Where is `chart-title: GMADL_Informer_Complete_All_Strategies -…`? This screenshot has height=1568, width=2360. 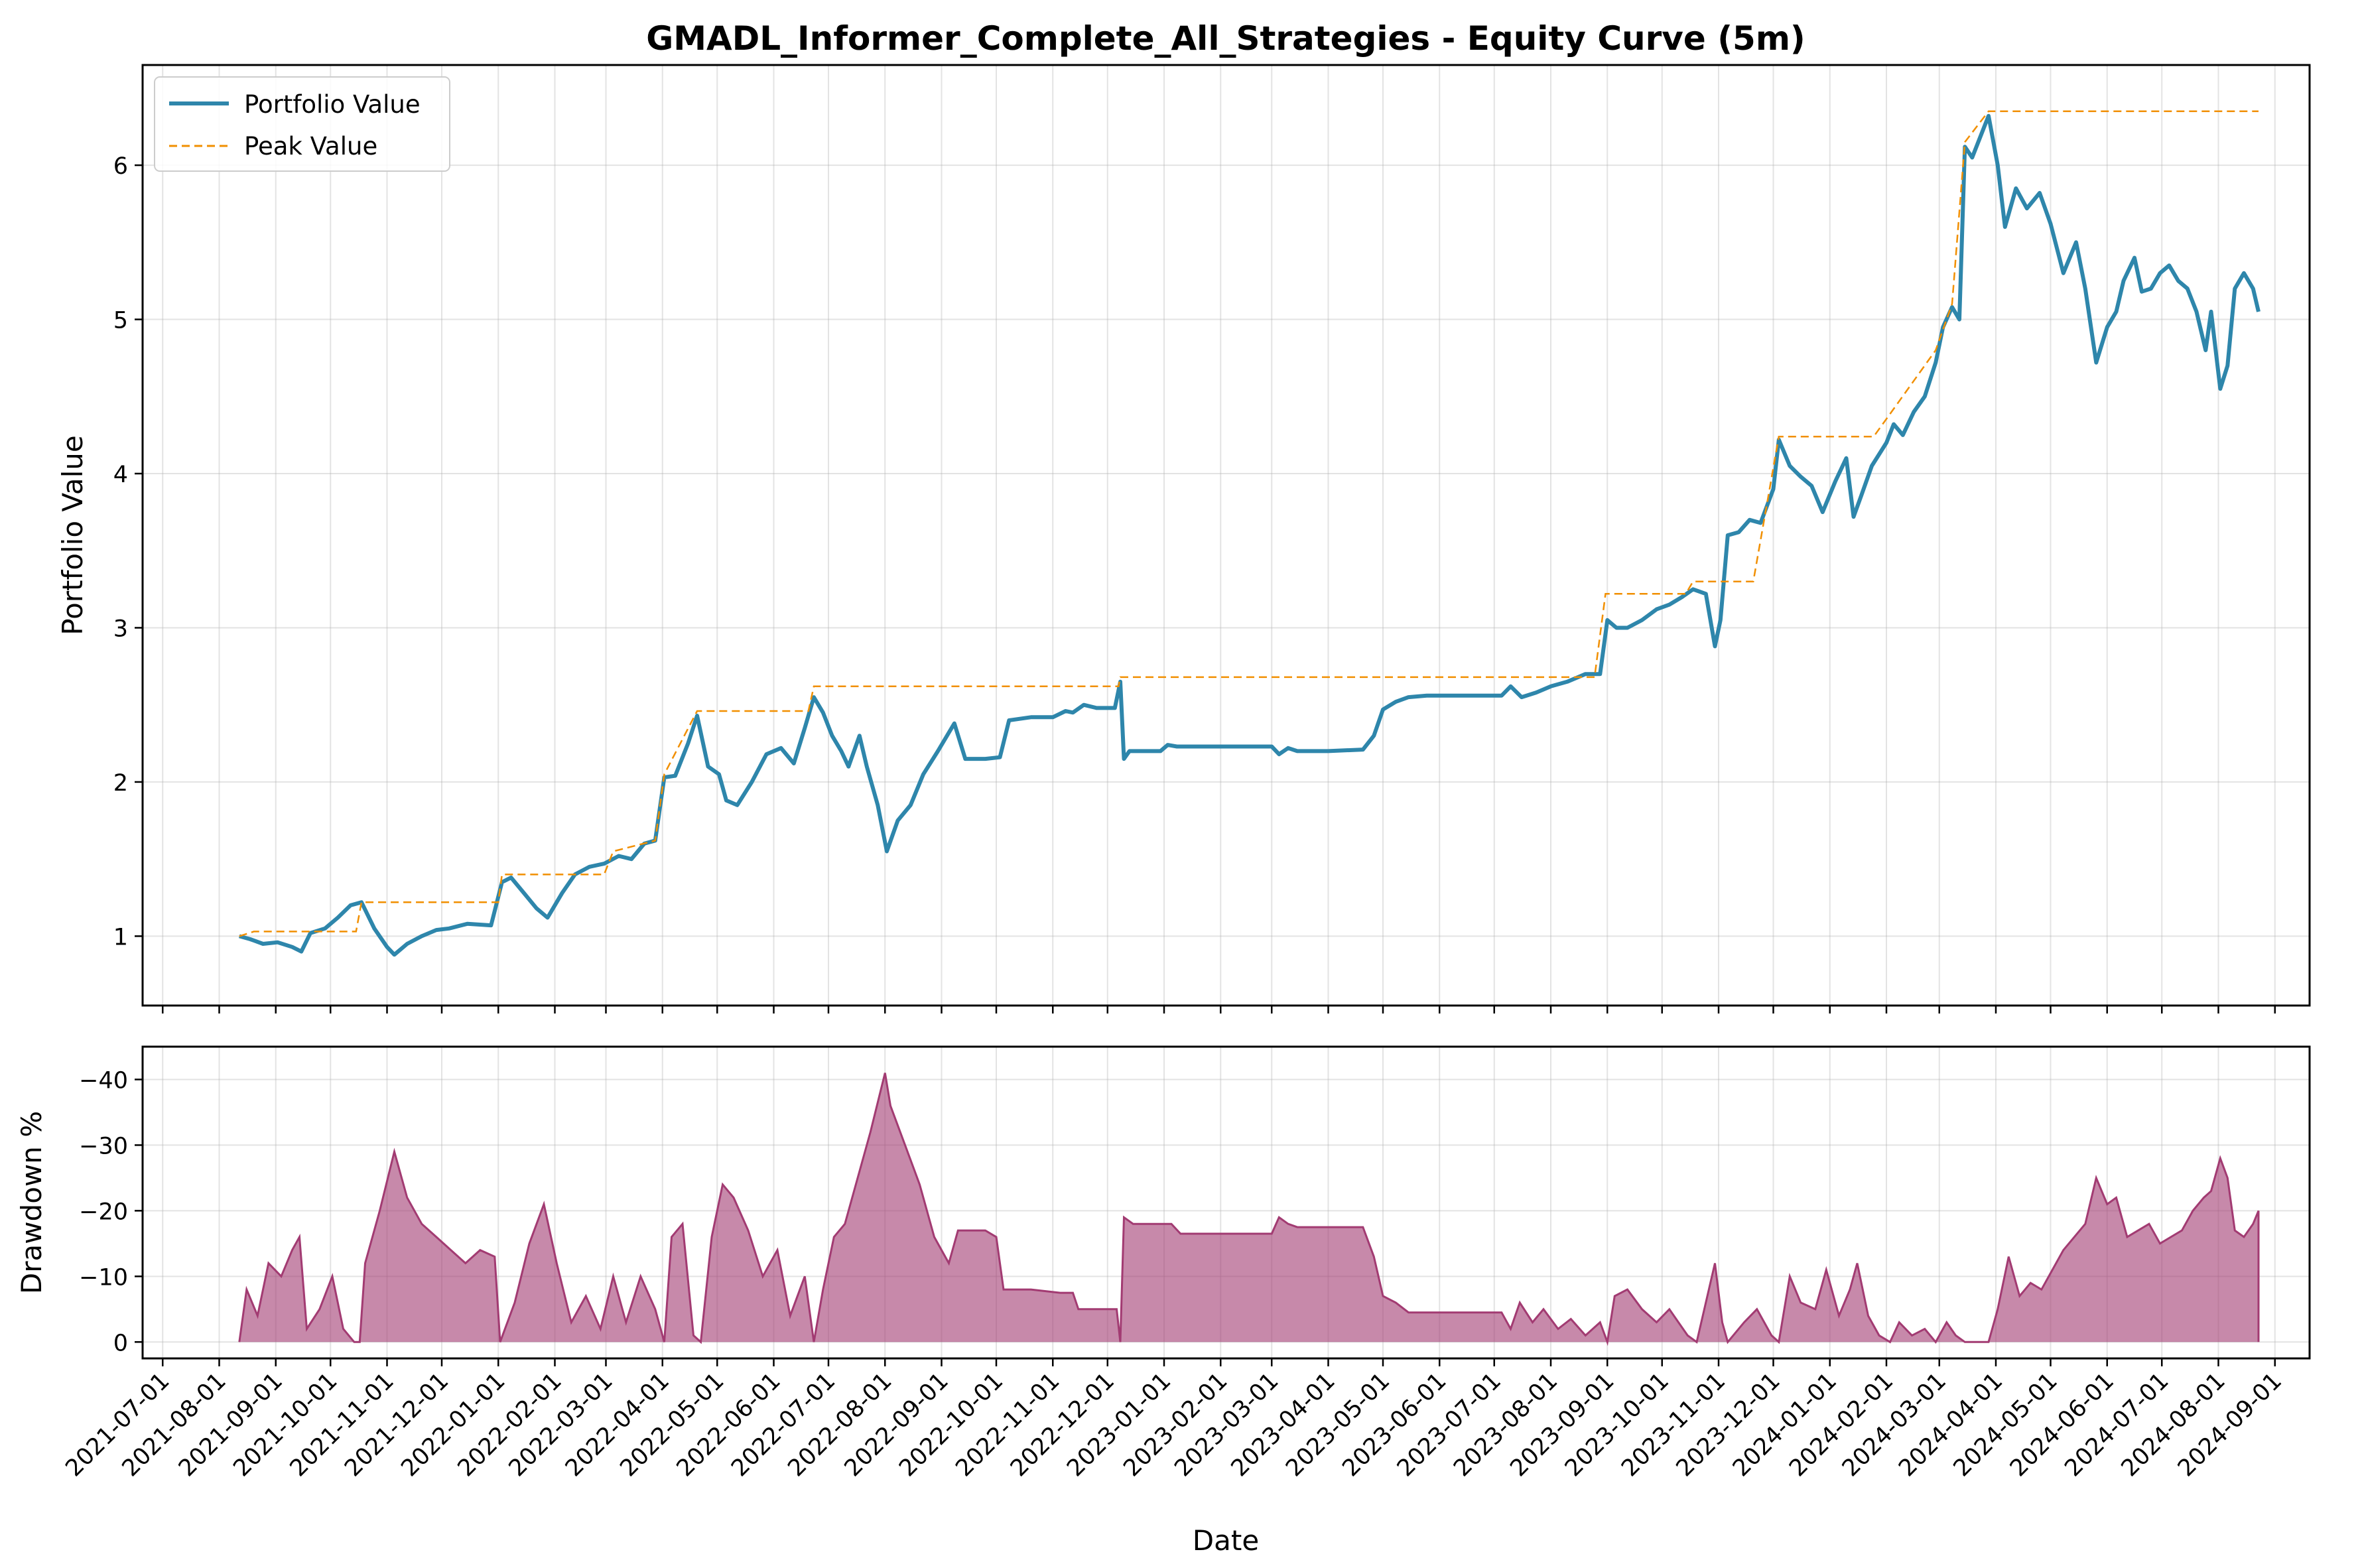
chart-title: GMADL_Informer_Complete_All_Strategies -… is located at coordinates (1225, 39).